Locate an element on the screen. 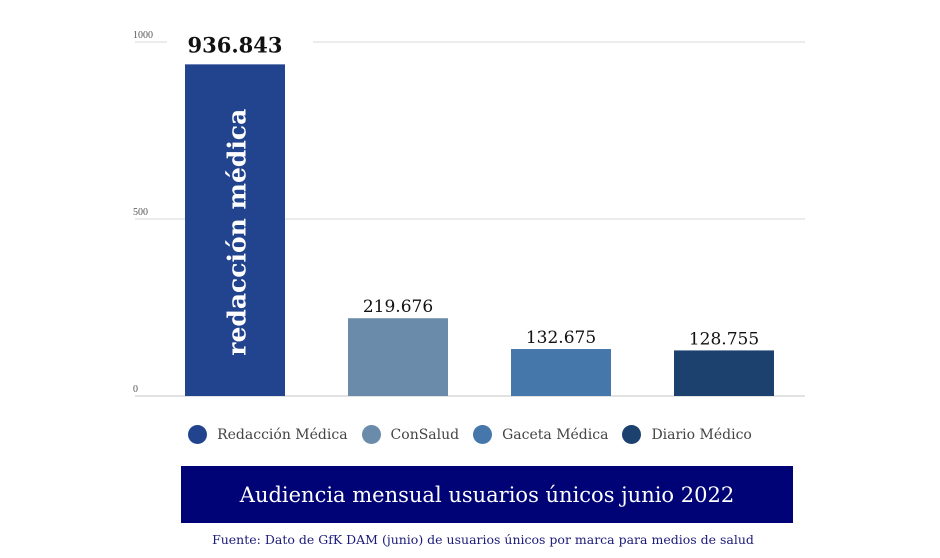 The width and height of the screenshot is (940, 558). legend-label: Diario Médico is located at coordinates (701, 434).